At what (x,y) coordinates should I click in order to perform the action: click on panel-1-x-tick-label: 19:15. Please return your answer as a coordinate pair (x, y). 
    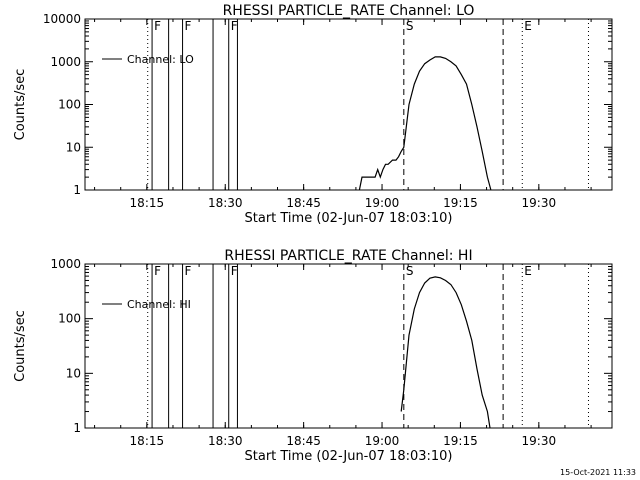
    Looking at the image, I should click on (460, 203).